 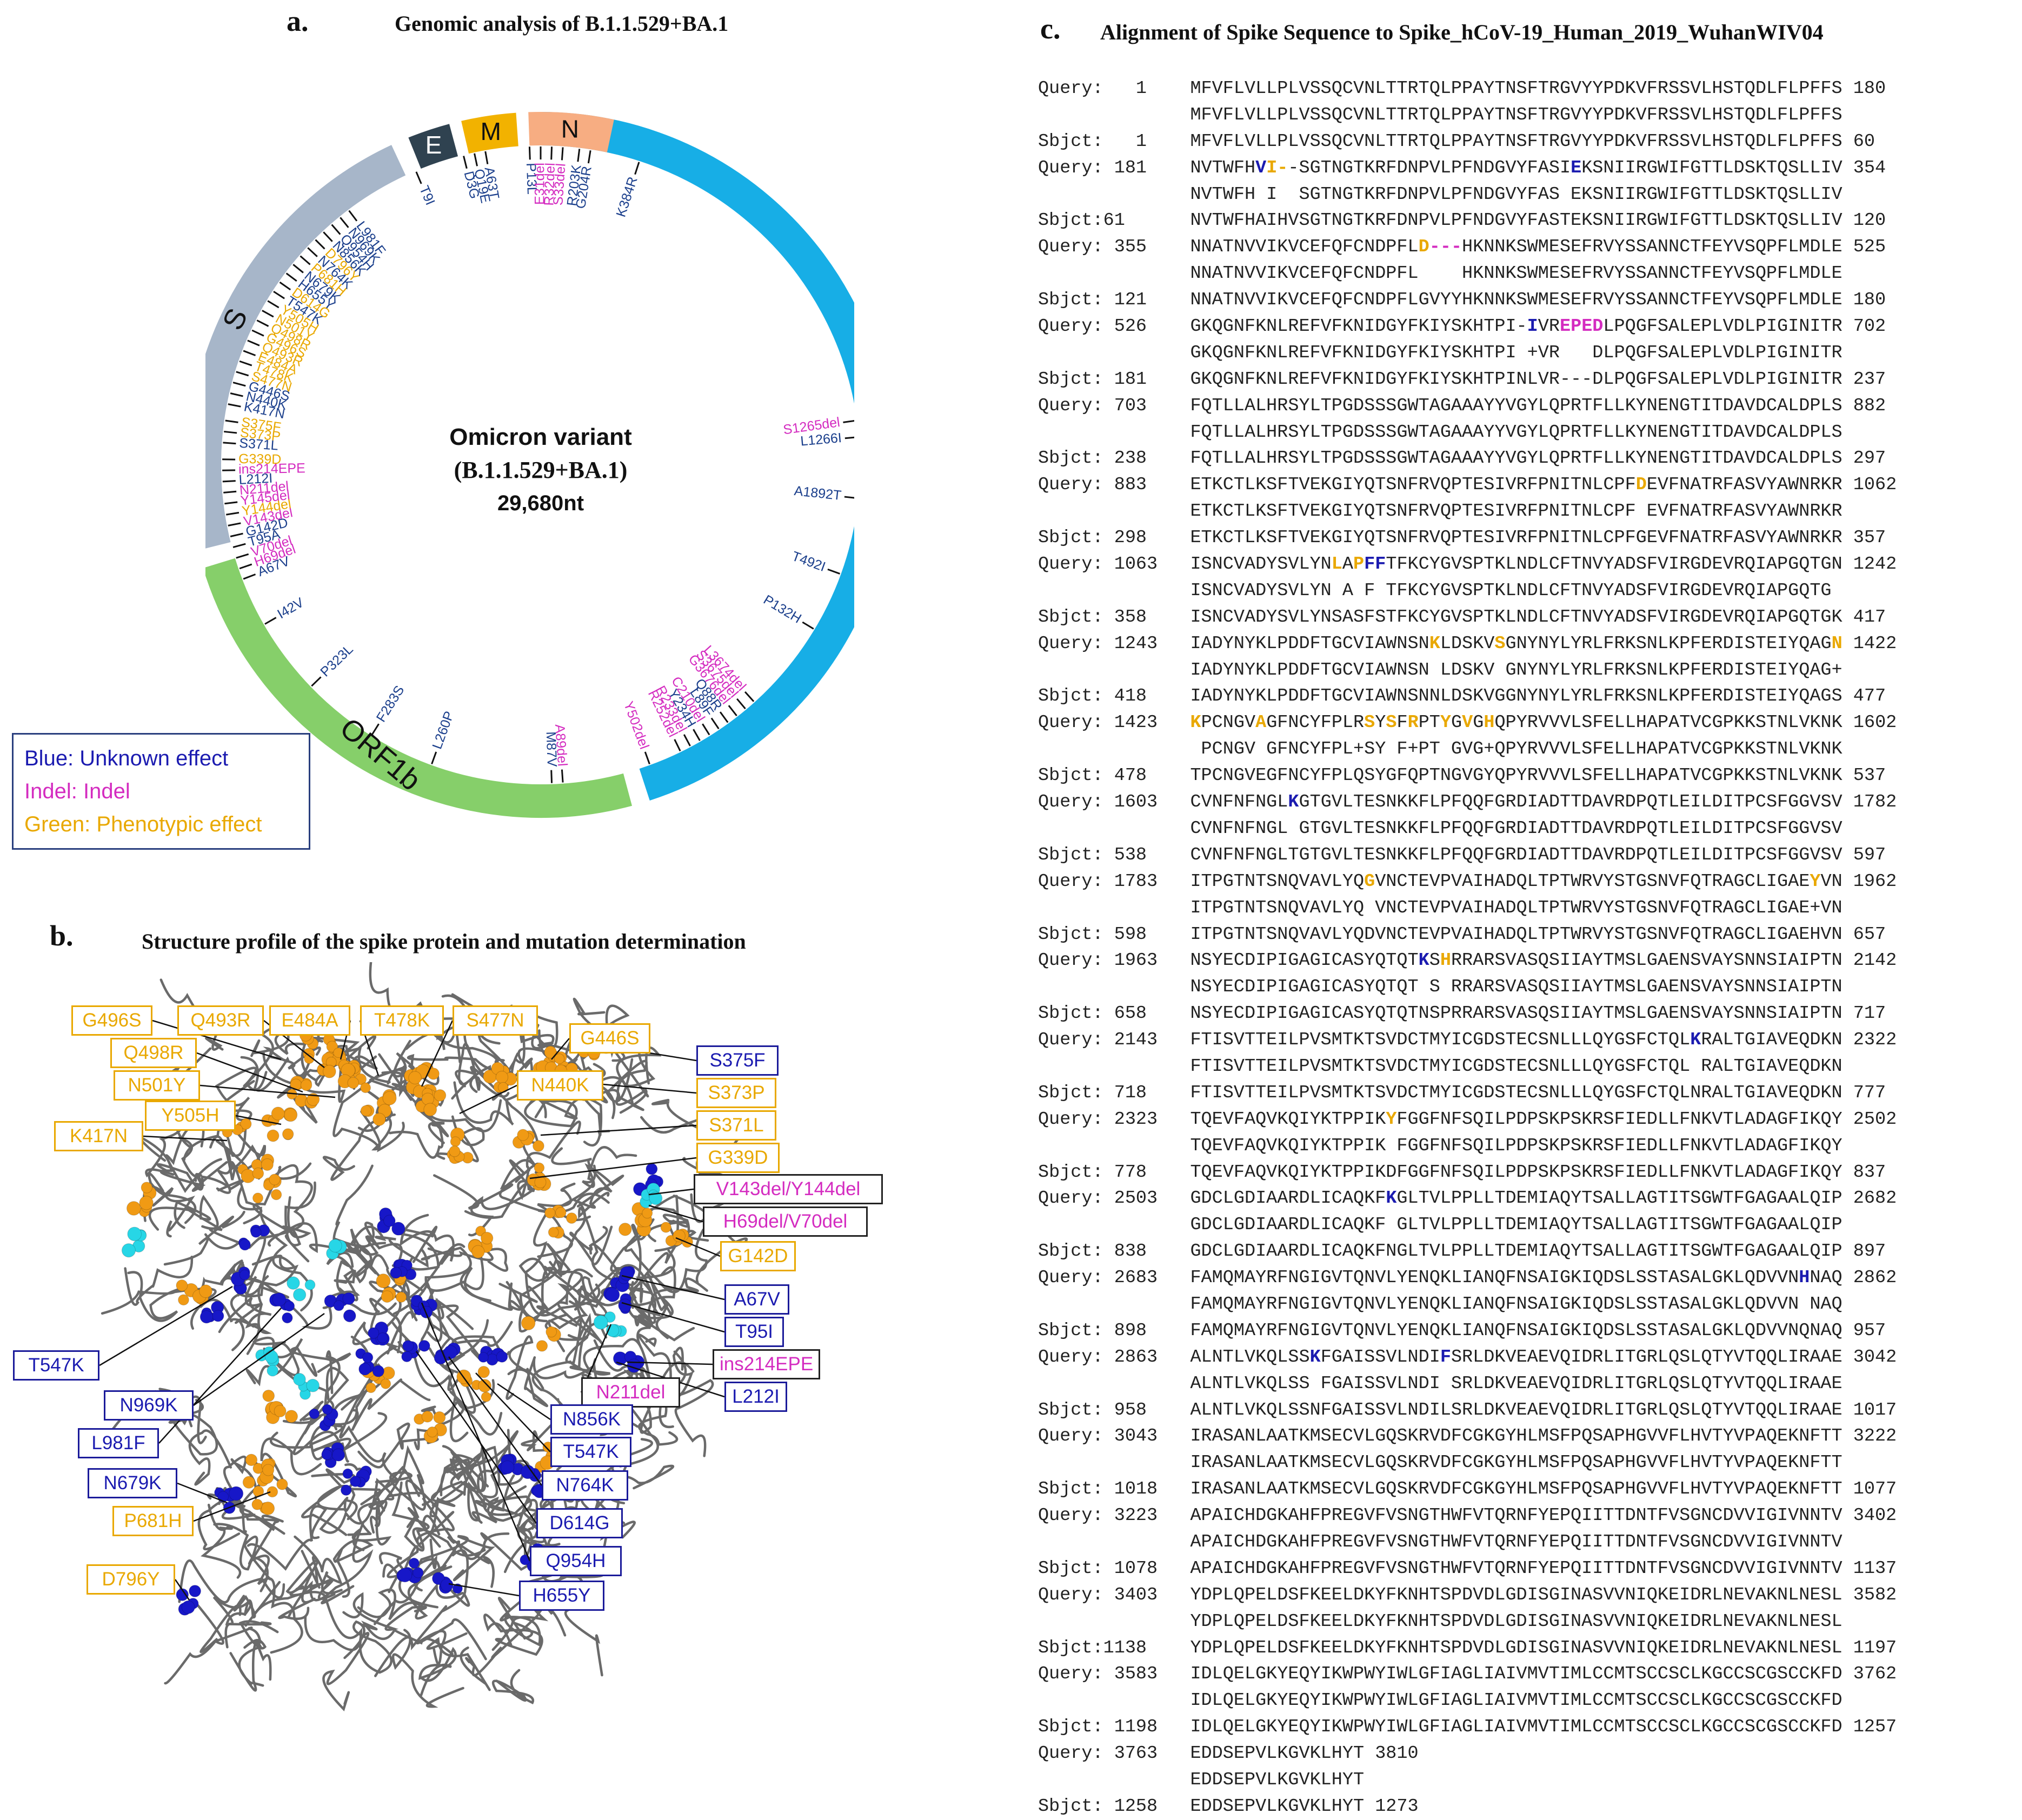 I want to click on alignment-text: Query: 1783 ITPGTNTSNQVAVLYQ, so click(x=1201, y=882).